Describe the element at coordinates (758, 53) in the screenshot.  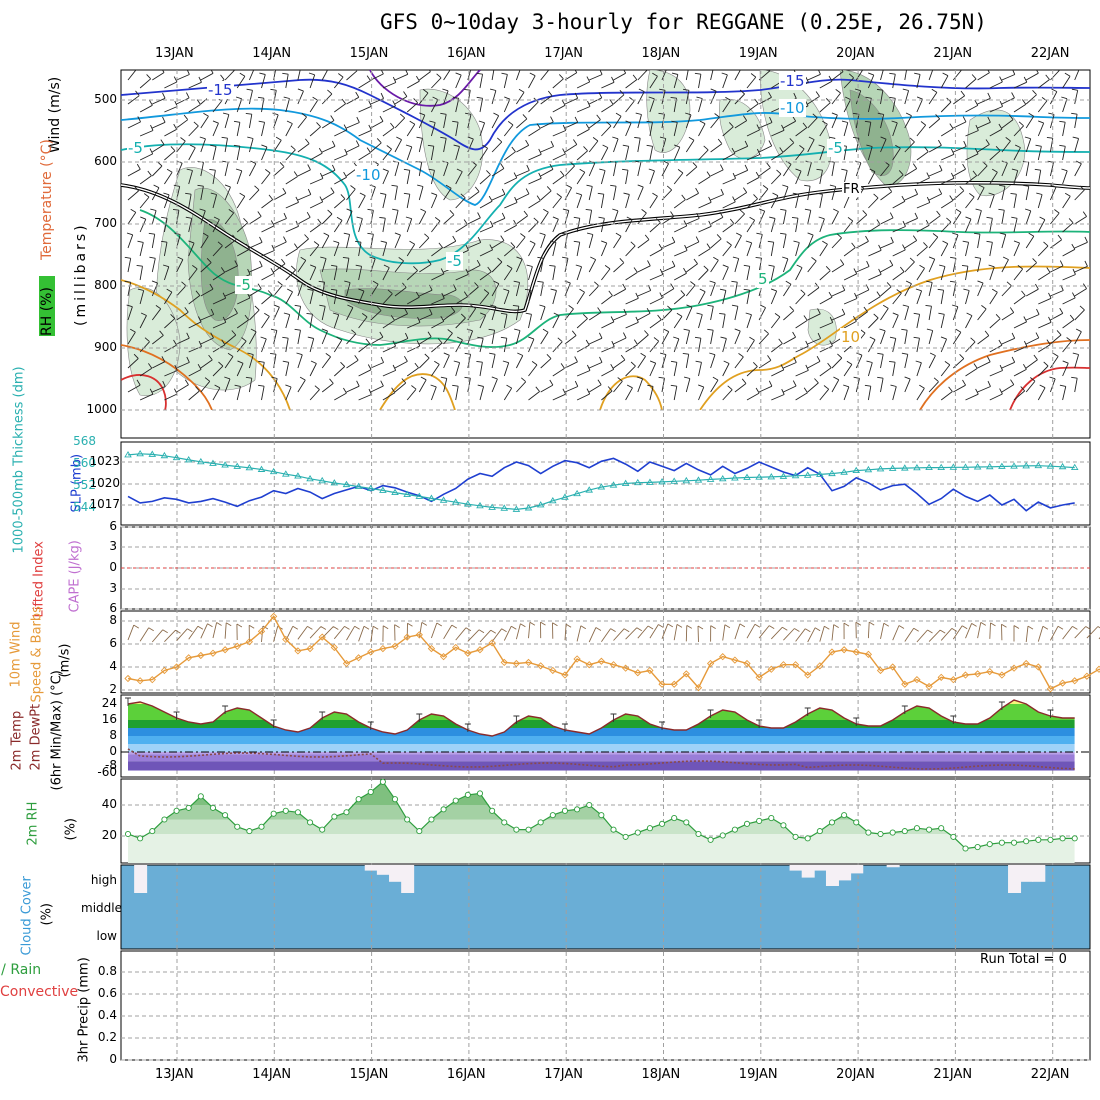
I see `date-label-top: 19JAN` at that location.